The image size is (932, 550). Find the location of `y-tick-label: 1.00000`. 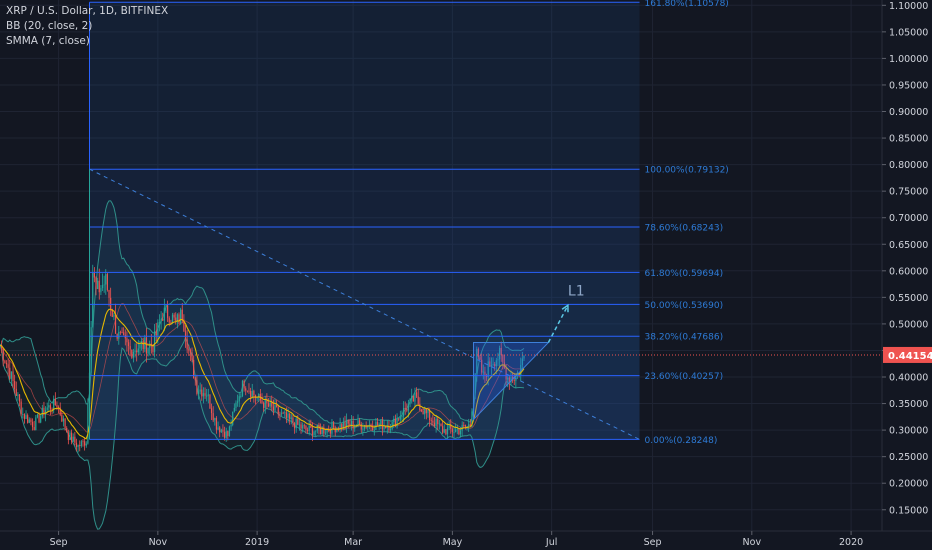

y-tick-label: 1.00000 is located at coordinates (908, 59).